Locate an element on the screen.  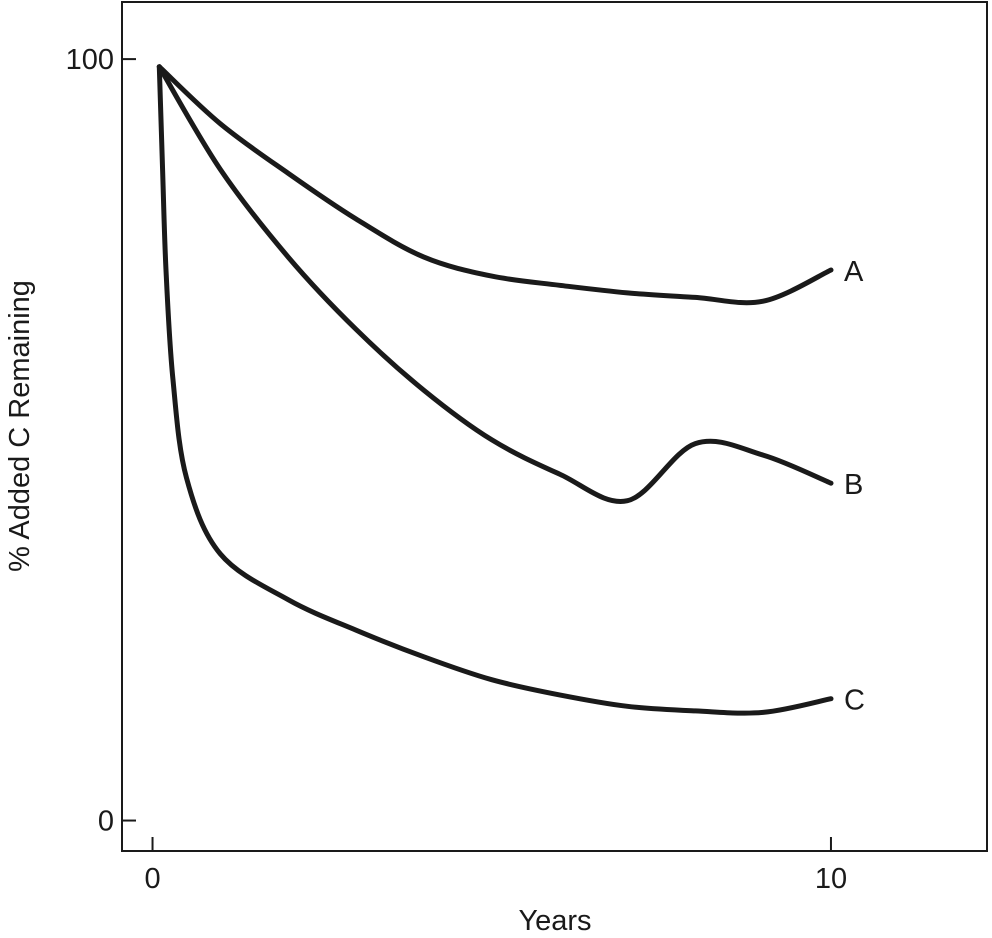
x-axis-label: Years is located at coordinates (554, 921).